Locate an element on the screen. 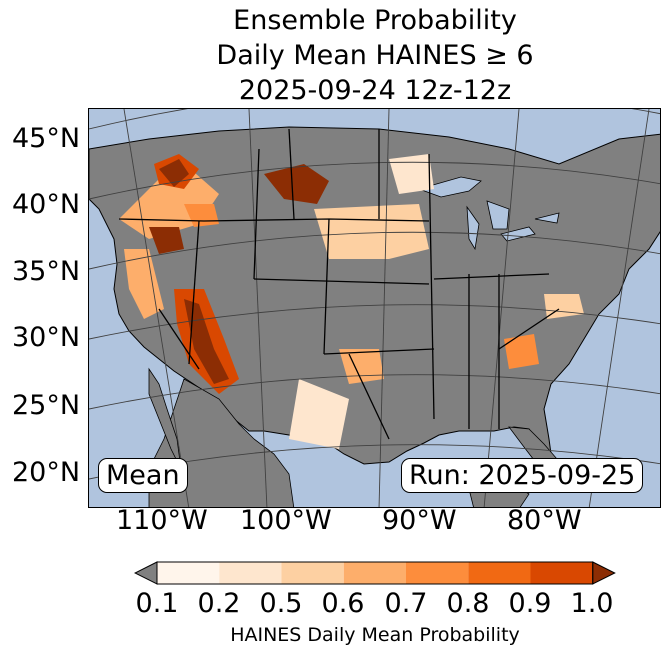 The width and height of the screenshot is (671, 658). great-lakes is located at coordinates (488, 213).